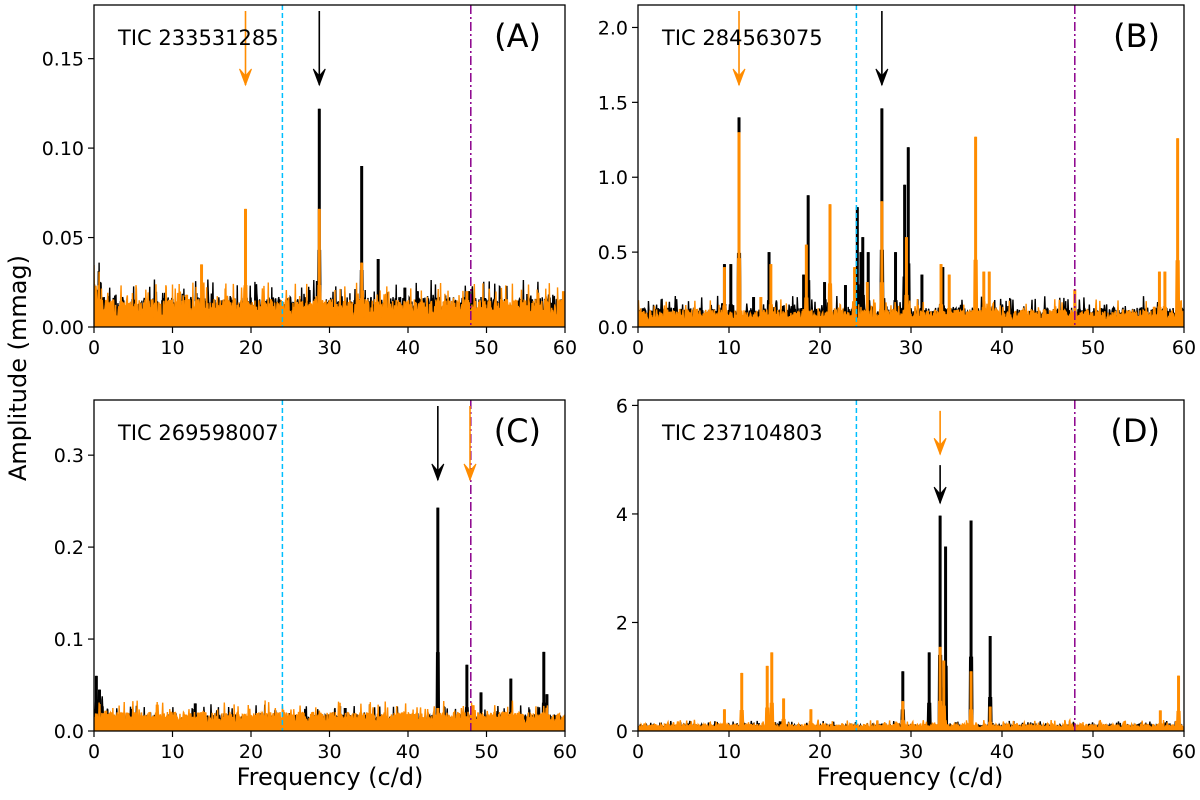 The height and width of the screenshot is (800, 1200). What do you see at coordinates (330, 777) in the screenshot?
I see `x-axis-label-left: Frequency (c/d)` at bounding box center [330, 777].